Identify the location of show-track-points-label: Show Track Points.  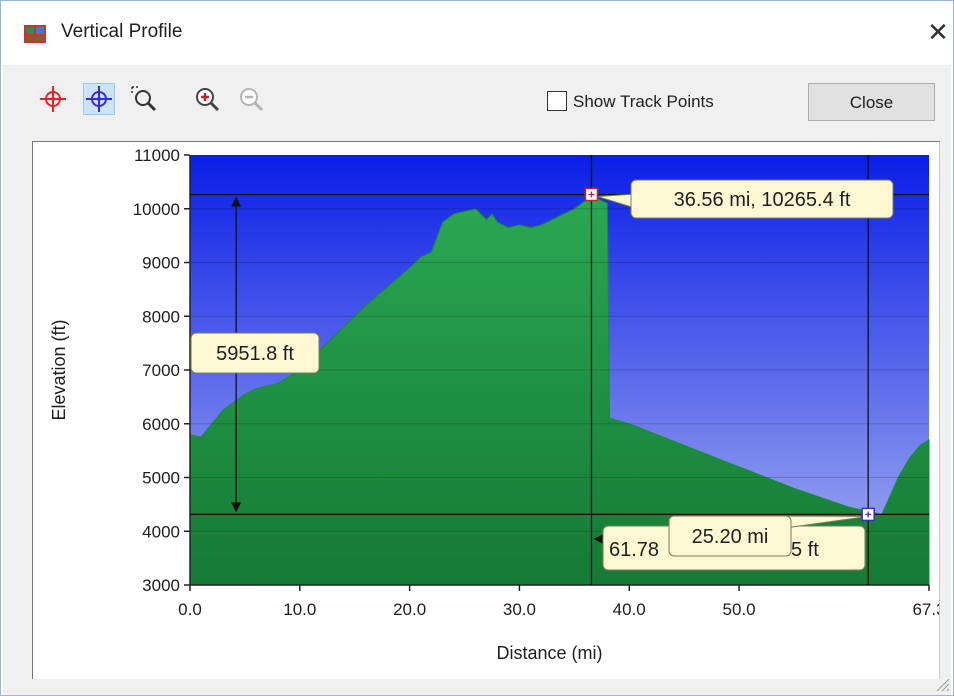
(643, 101).